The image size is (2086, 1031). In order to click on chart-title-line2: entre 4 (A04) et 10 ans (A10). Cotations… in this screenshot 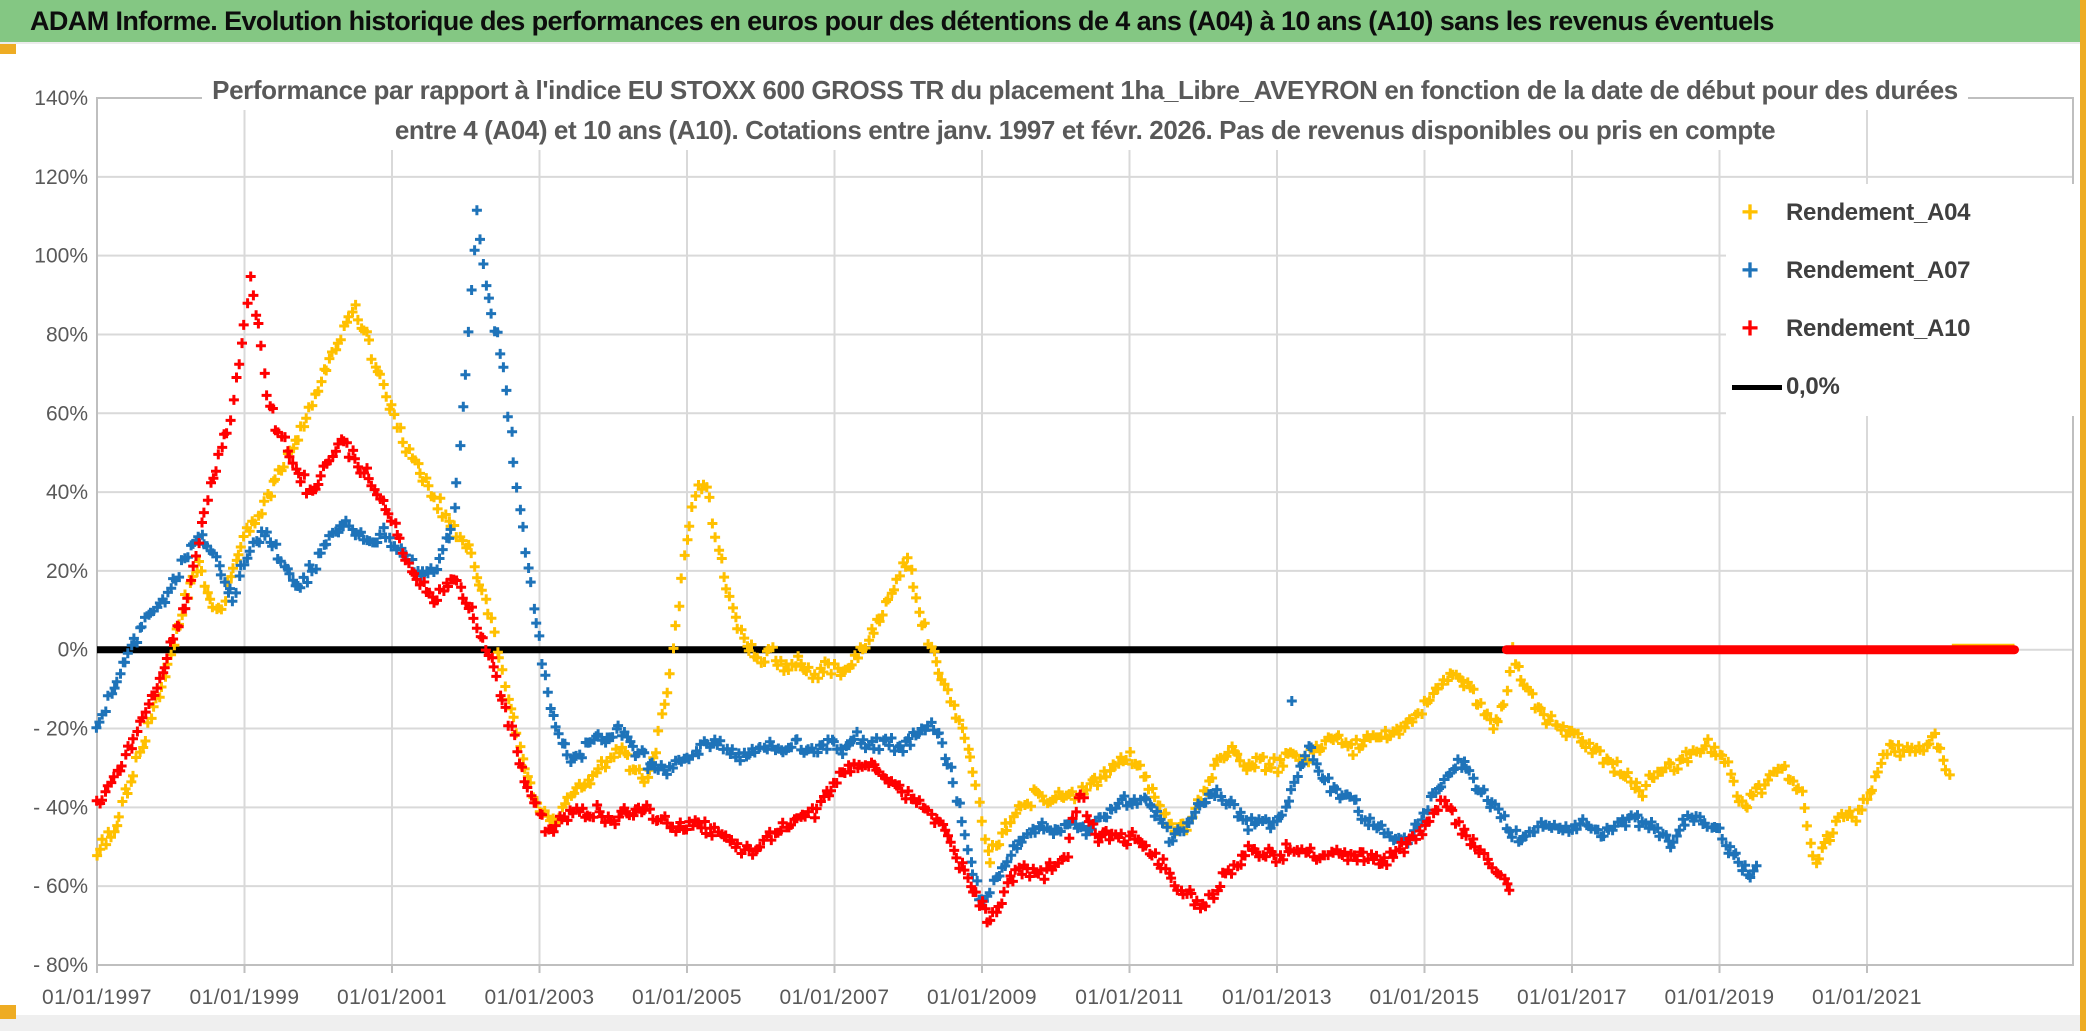, I will do `click(1085, 130)`.